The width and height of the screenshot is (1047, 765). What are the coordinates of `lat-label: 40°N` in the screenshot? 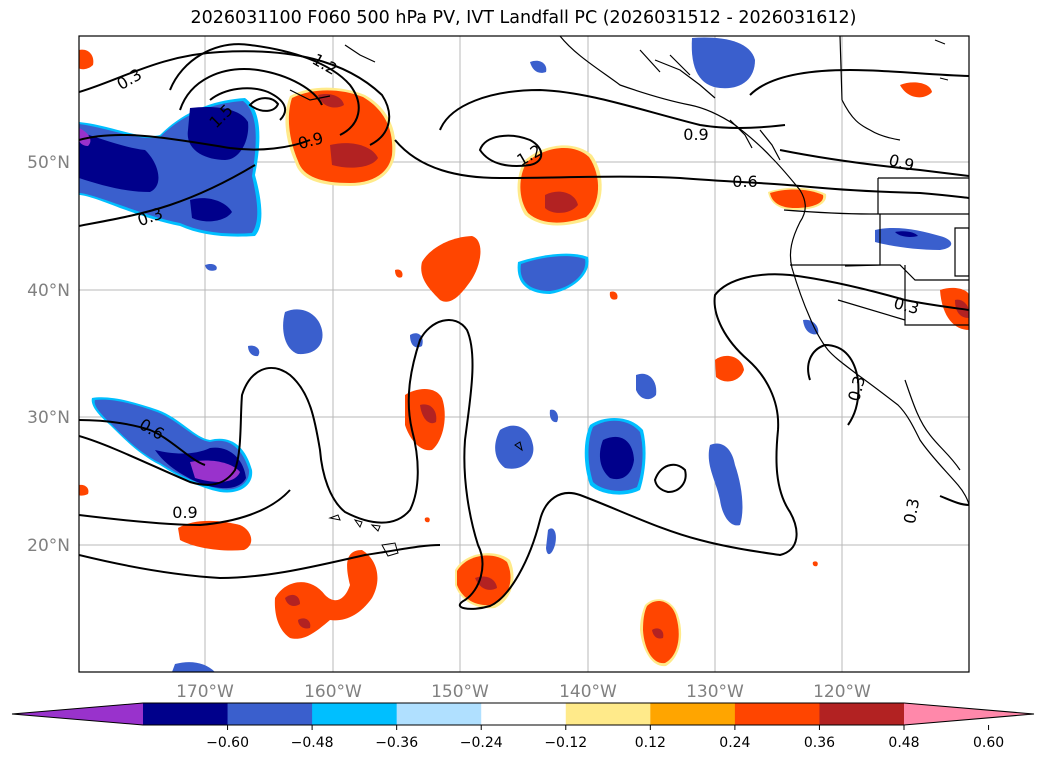 It's located at (48, 291).